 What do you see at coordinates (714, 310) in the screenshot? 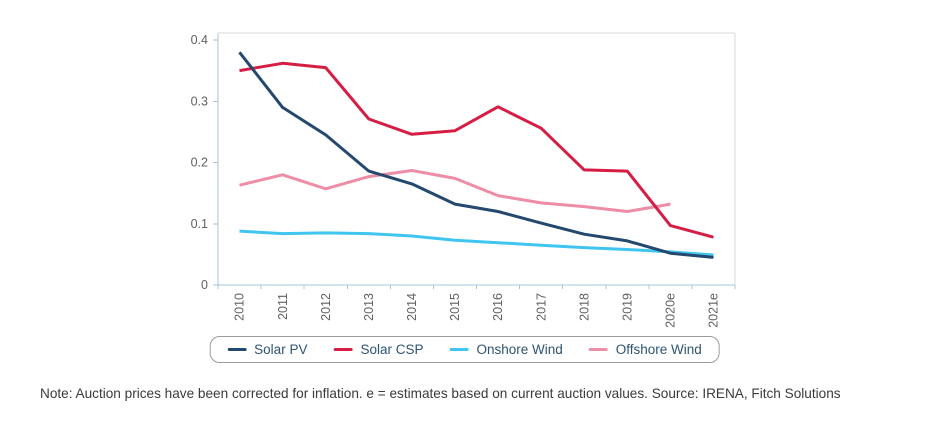
I see `x-tick-label: 2021e` at bounding box center [714, 310].